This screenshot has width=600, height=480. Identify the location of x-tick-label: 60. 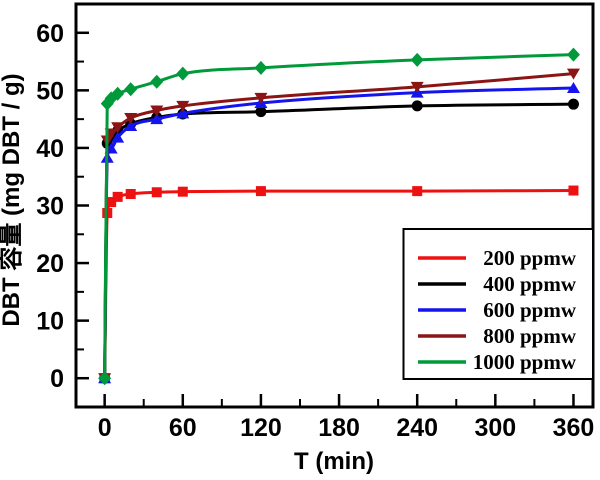
(183, 428).